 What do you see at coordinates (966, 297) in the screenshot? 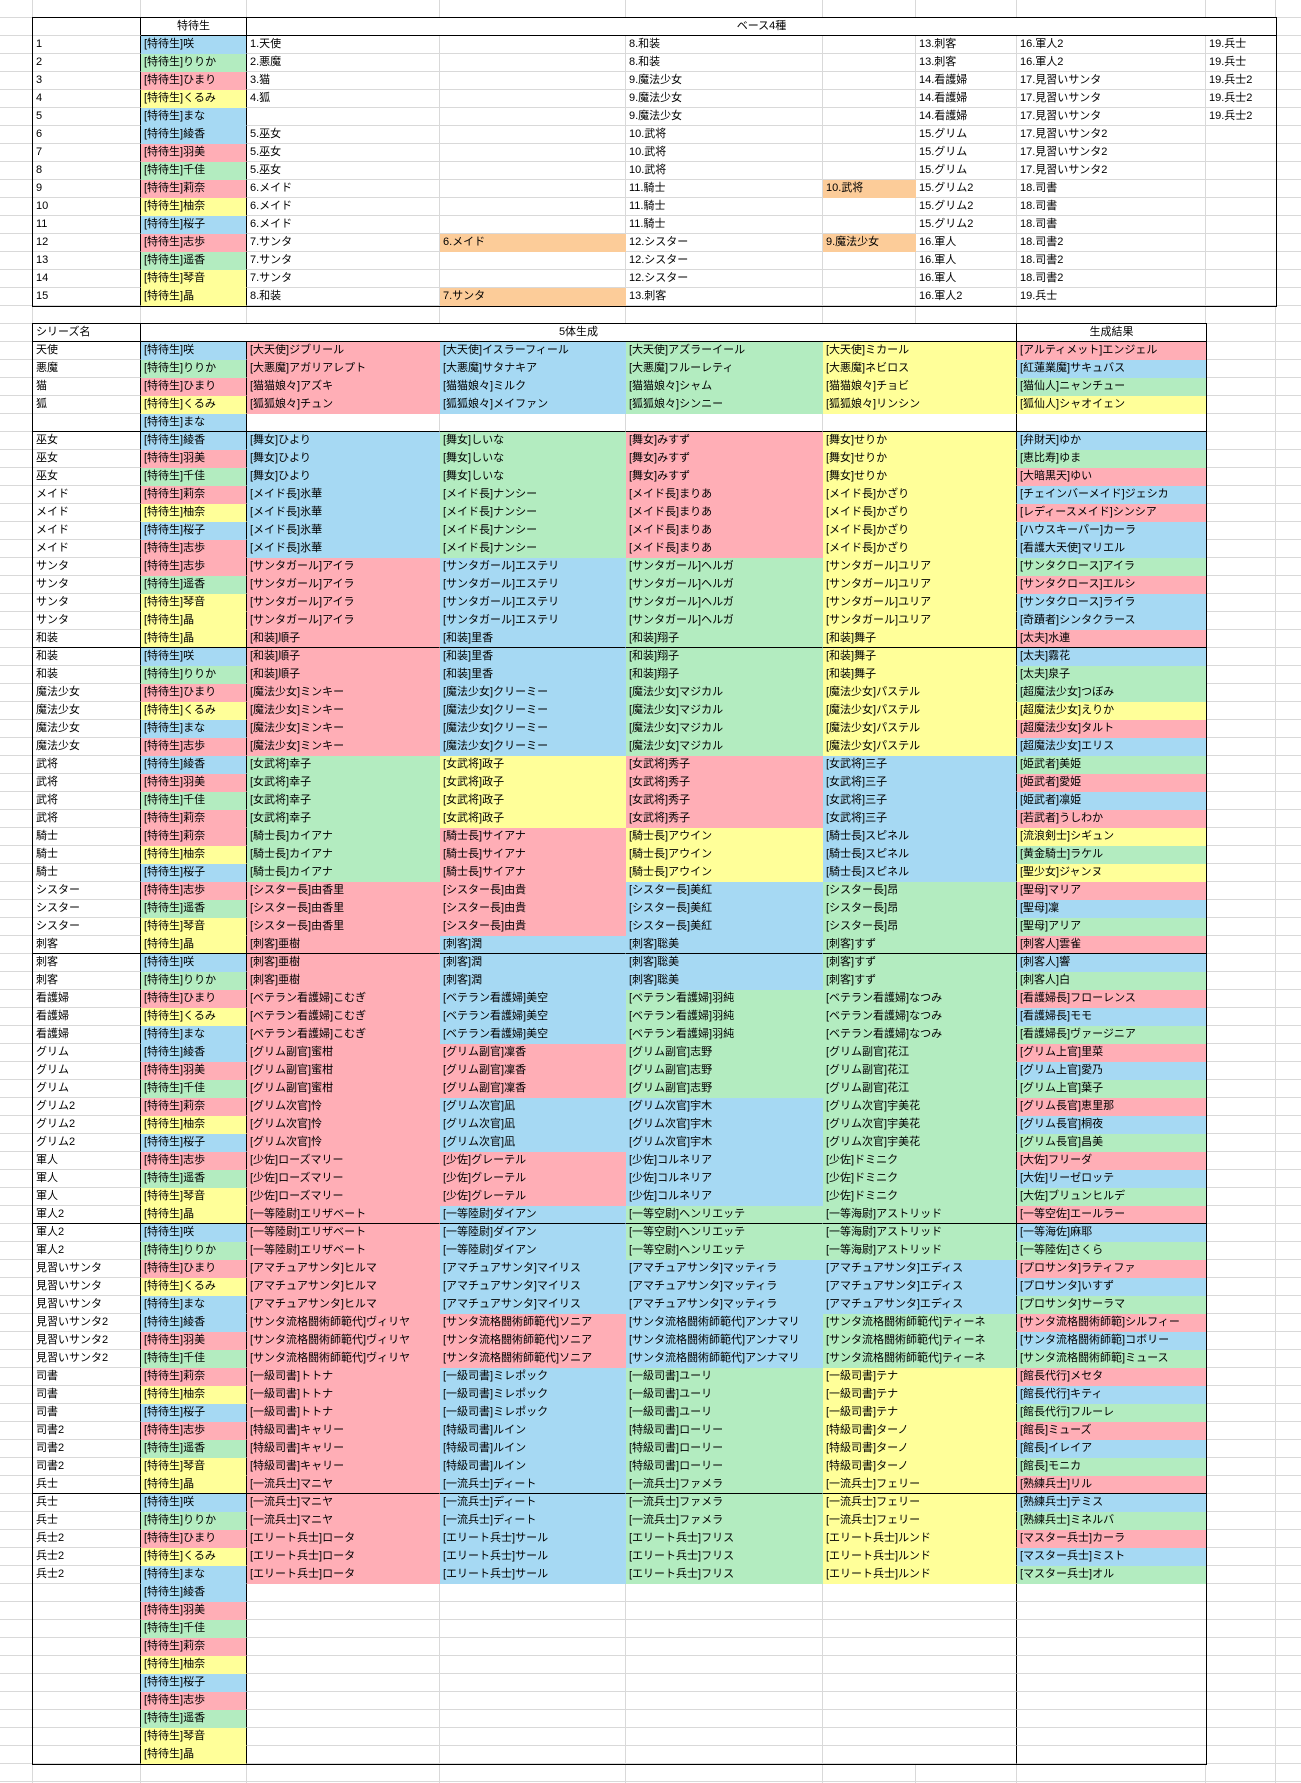
I see `base-cell: 16.軍人2` at bounding box center [966, 297].